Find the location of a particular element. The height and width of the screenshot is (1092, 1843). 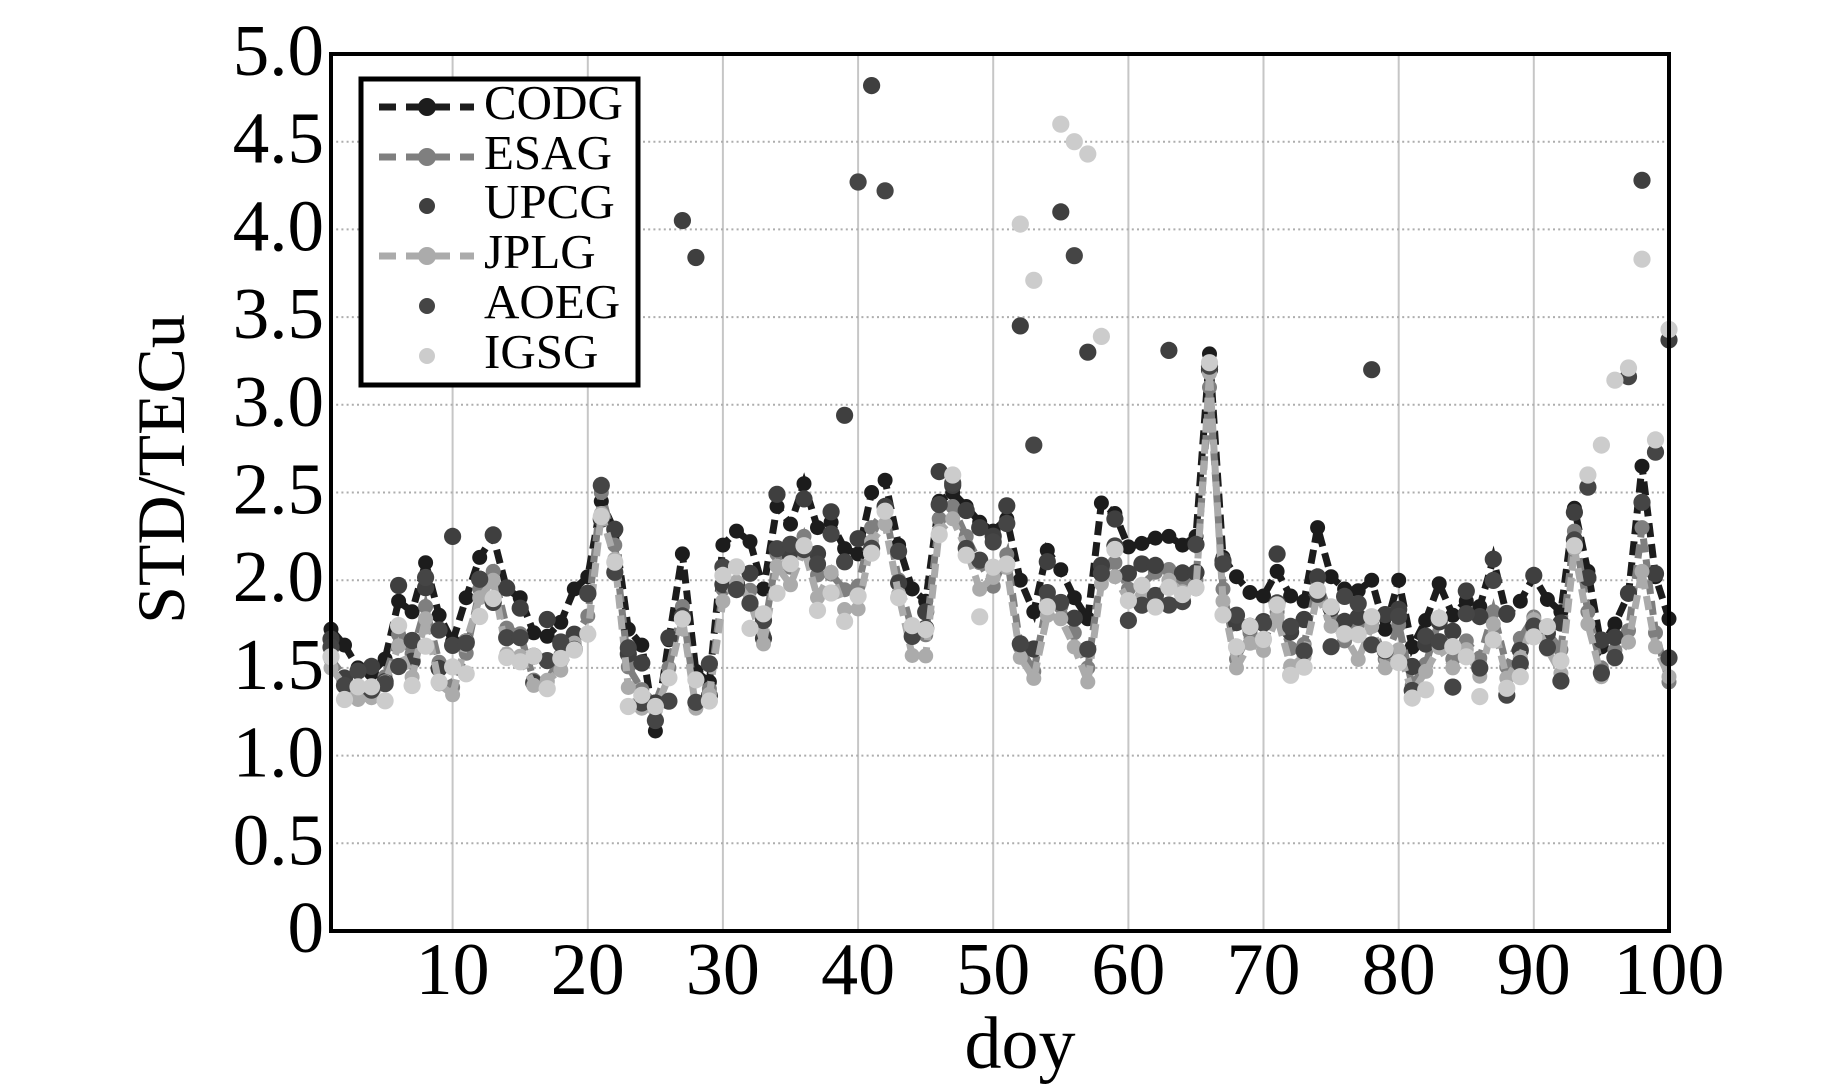

svg-text: 0.5 is located at coordinates (278, 839).